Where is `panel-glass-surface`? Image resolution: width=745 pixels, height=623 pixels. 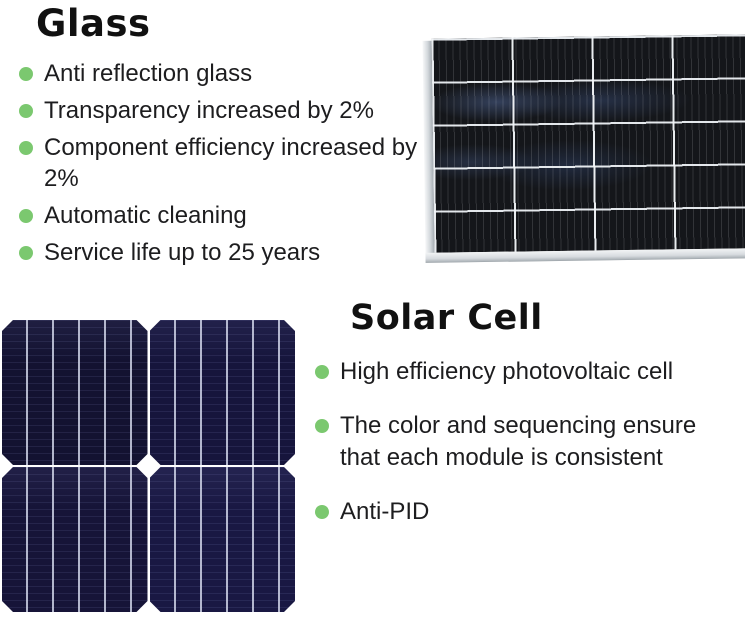
panel-glass-surface is located at coordinates (588, 143).